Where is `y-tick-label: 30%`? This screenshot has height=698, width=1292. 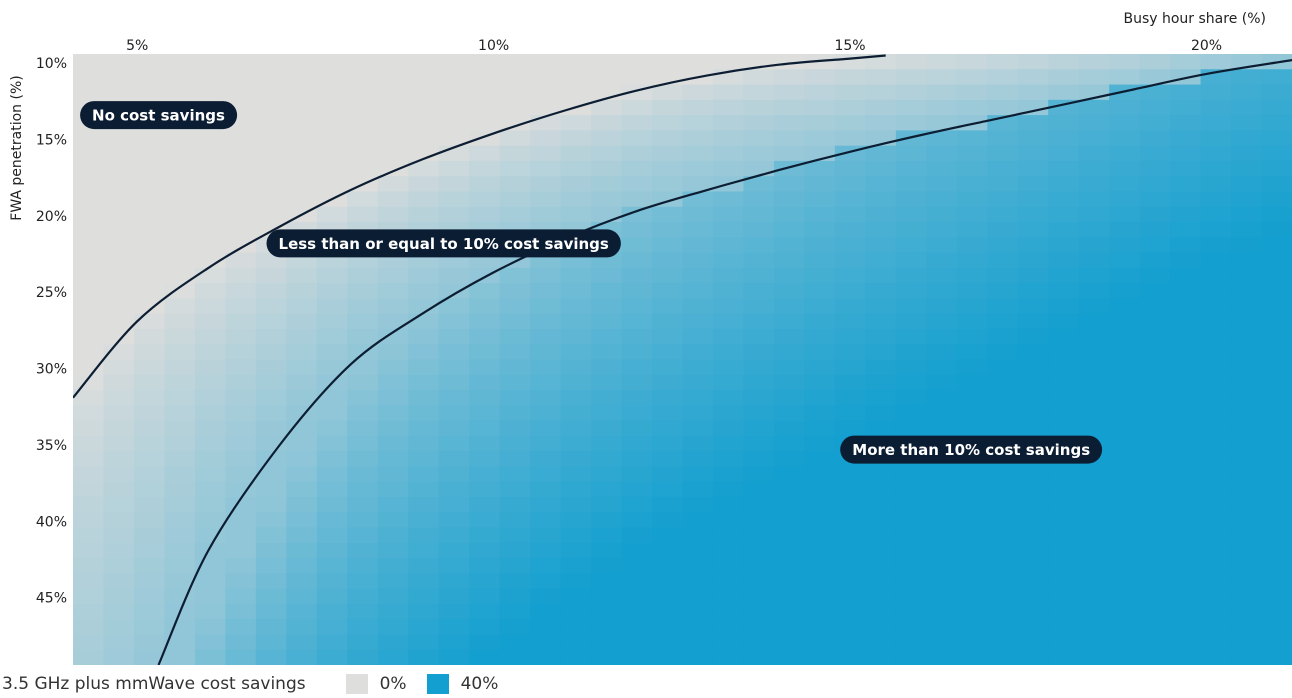
y-tick-label: 30% is located at coordinates (51, 370).